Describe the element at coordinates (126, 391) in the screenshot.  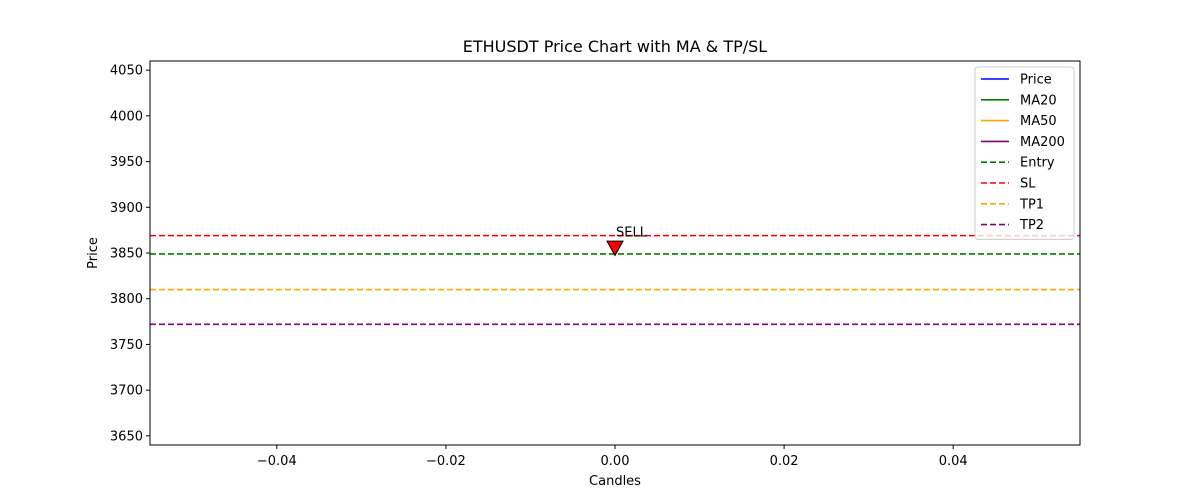
I see `y-tick-label: 3700` at that location.